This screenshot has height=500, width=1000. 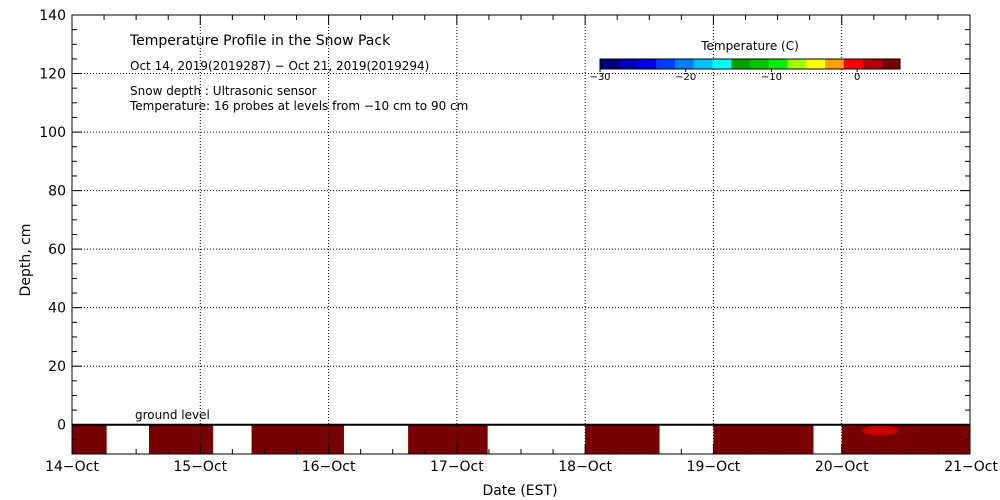 What do you see at coordinates (714, 467) in the screenshot?
I see `x-tick-label-5: 19−Oct` at bounding box center [714, 467].